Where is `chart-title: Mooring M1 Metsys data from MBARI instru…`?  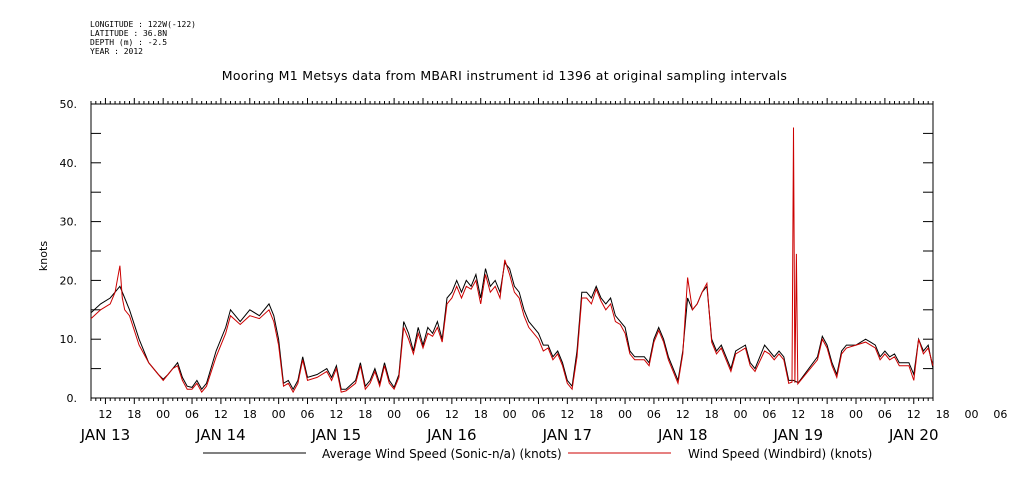
chart-title: Mooring M1 Metsys data from MBARI instru… is located at coordinates (504, 75).